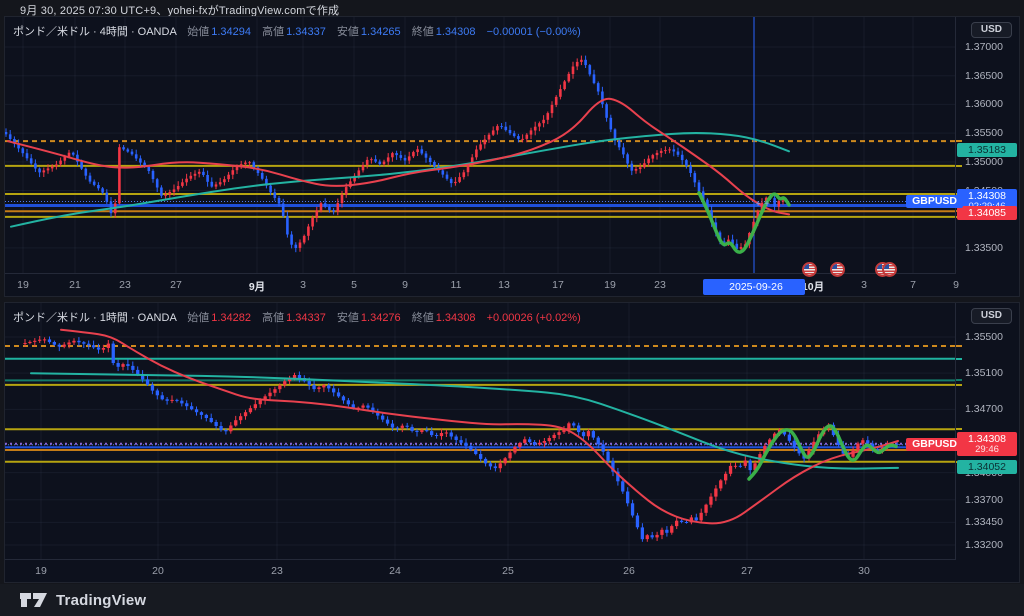 The width and height of the screenshot is (1024, 616). Describe the element at coordinates (257, 287) in the screenshot. I see `time-tick-label: 9月` at that location.